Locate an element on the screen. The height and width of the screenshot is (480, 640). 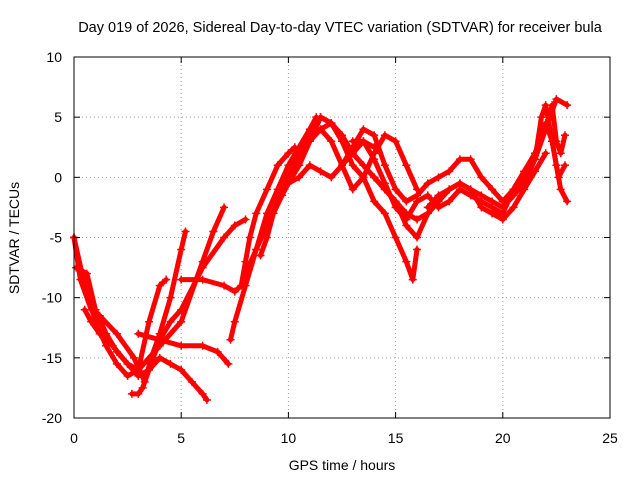
x-tick-label: 10 is located at coordinates (289, 438).